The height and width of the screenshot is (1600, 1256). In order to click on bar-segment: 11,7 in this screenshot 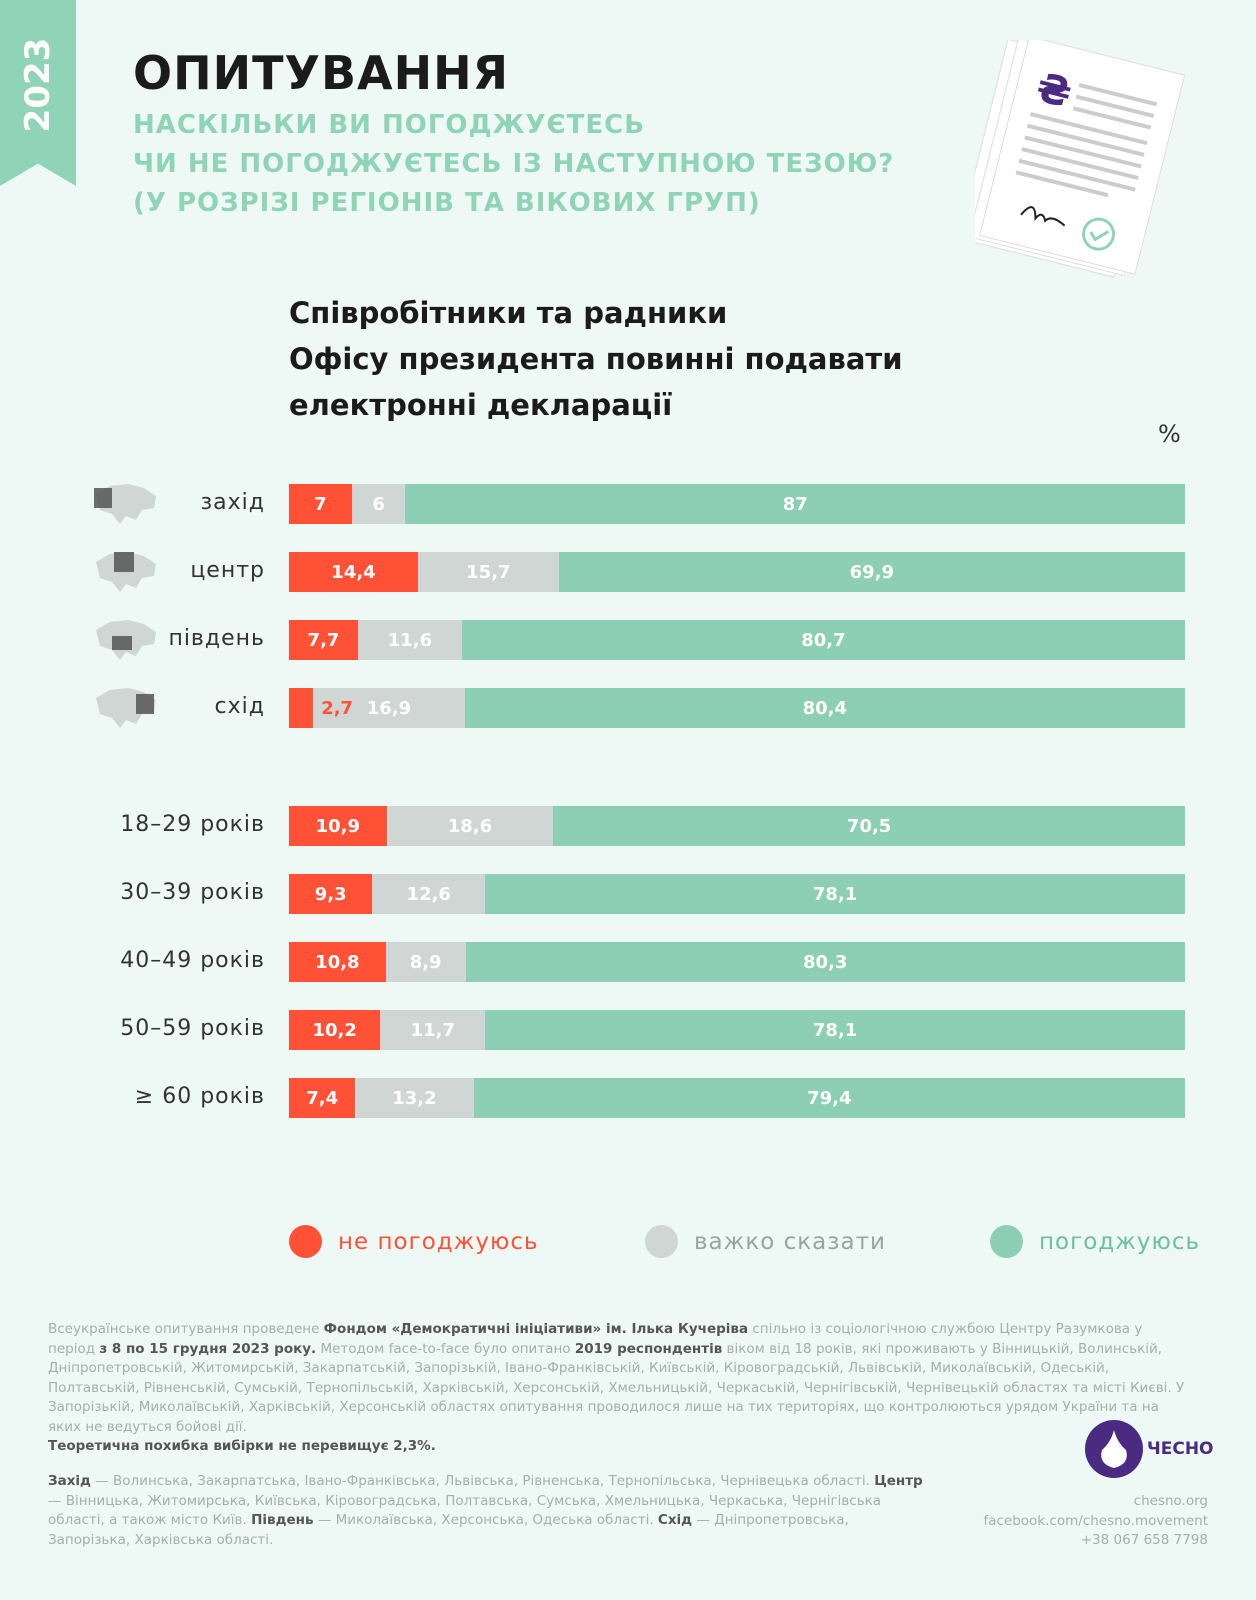, I will do `click(433, 1030)`.